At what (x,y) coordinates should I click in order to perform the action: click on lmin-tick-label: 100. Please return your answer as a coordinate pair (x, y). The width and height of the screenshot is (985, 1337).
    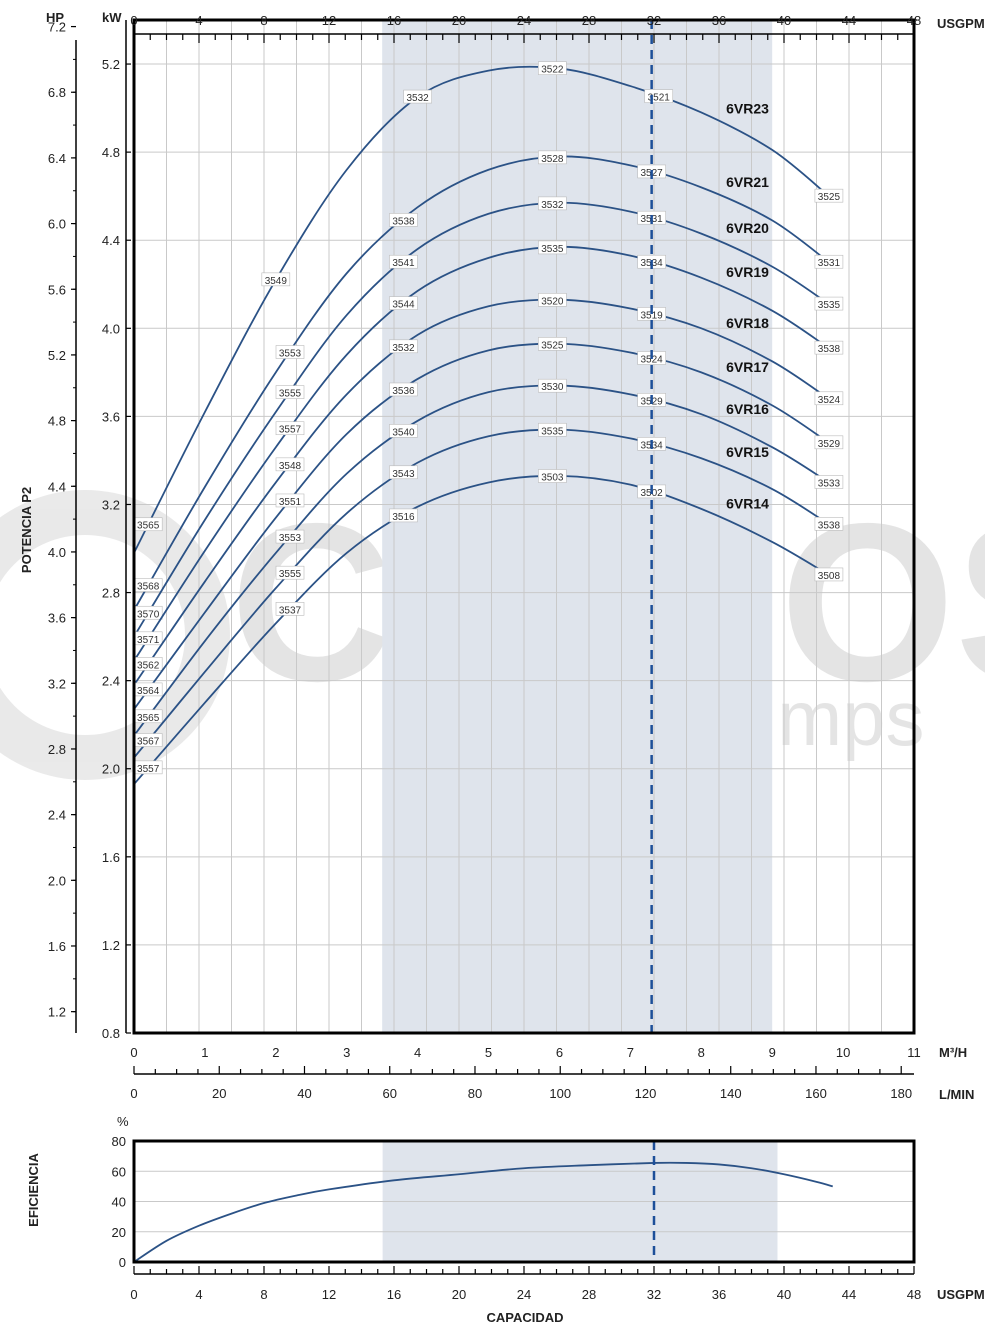
    Looking at the image, I should click on (560, 1093).